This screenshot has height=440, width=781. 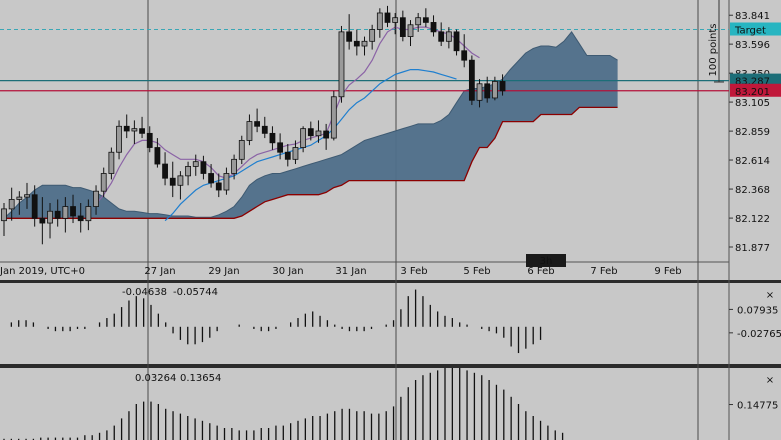 I want to click on y-tick-label: 82.122, so click(x=752, y=219).